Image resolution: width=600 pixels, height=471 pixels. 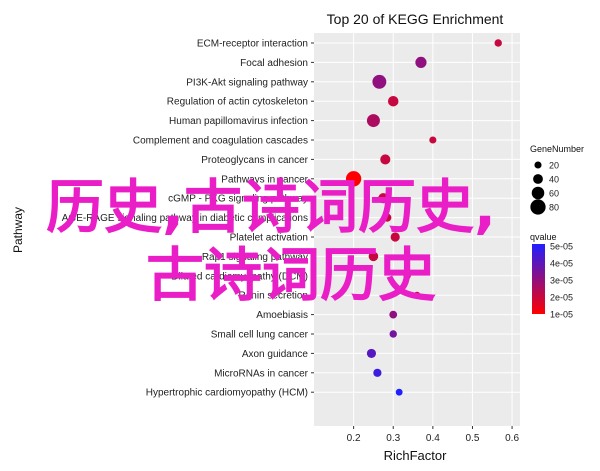 What do you see at coordinates (557, 149) in the screenshot?
I see `gene-number-legend-title: GeneNumber` at bounding box center [557, 149].